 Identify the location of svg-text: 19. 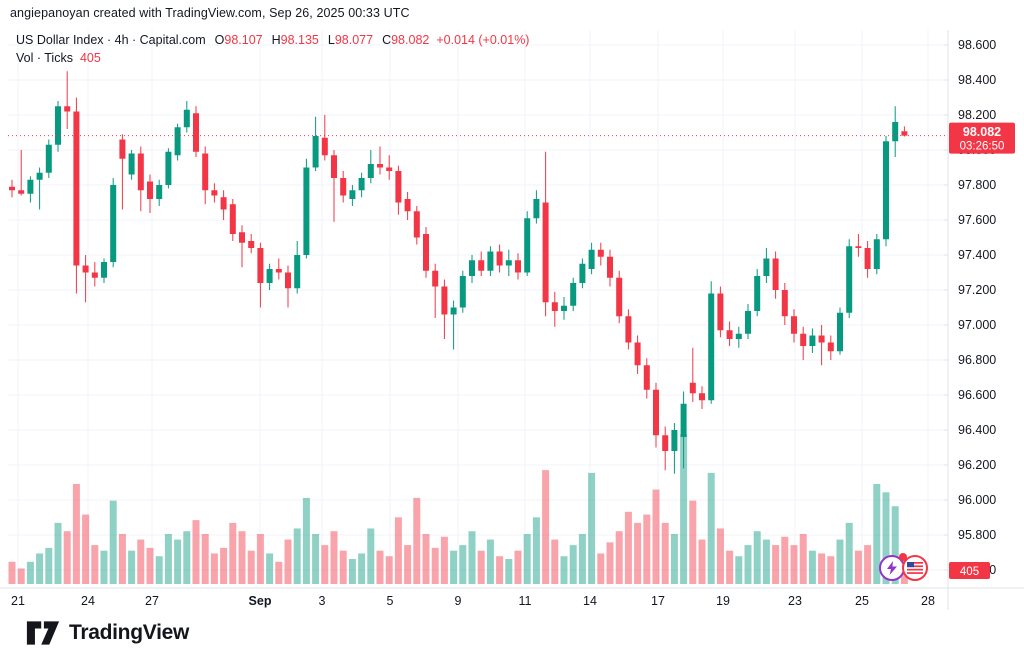
(723, 601).